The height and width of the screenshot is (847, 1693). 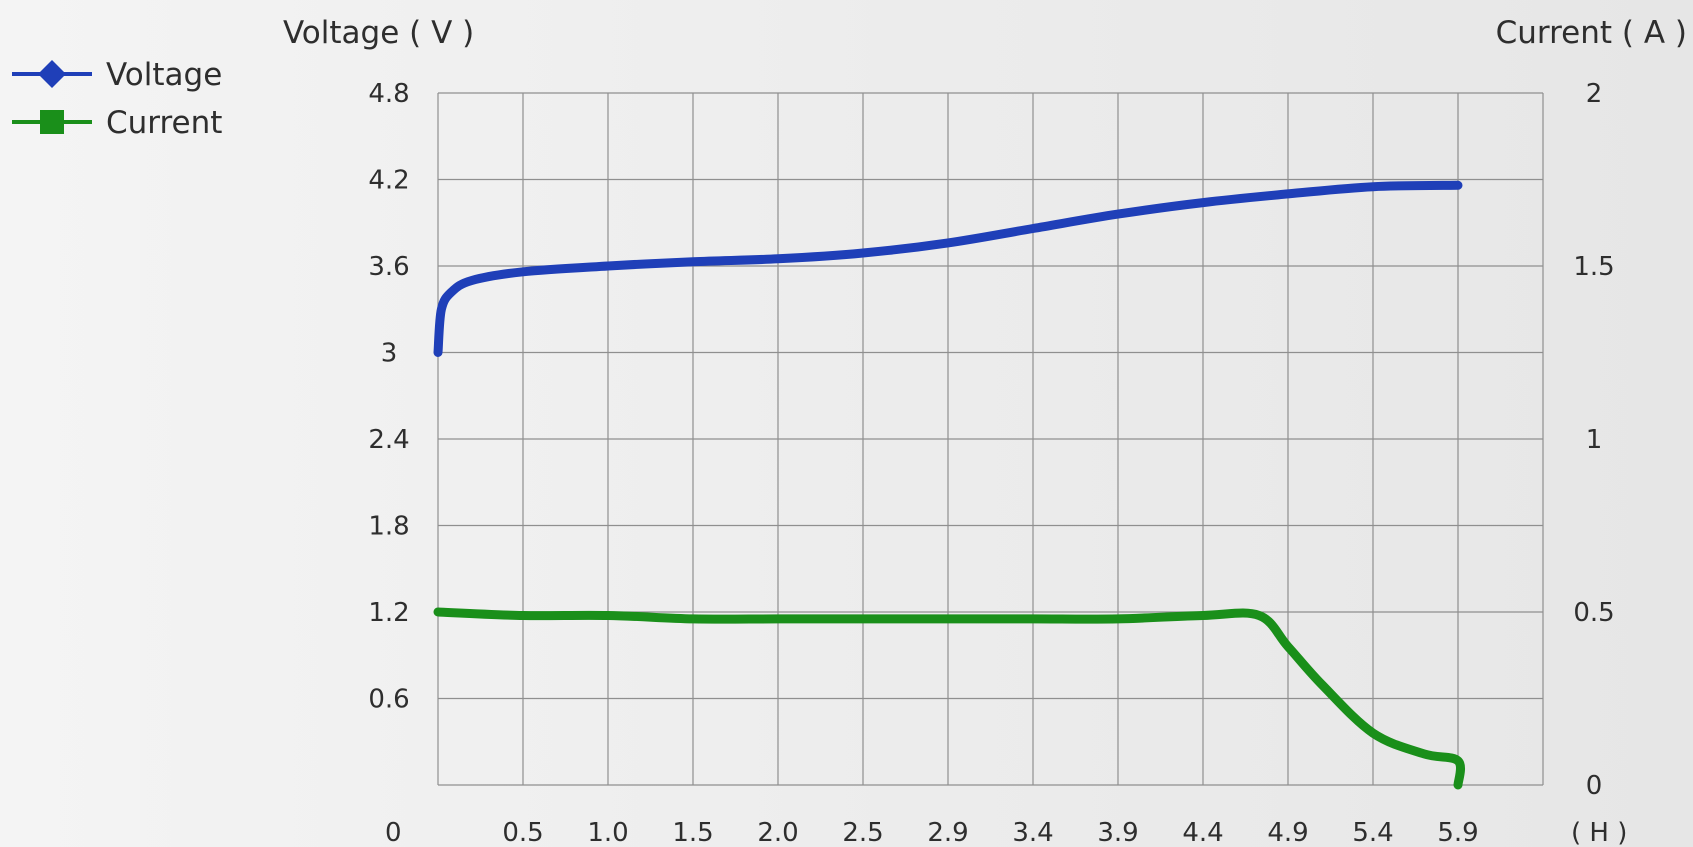 I want to click on x-tick-label: 4.4, so click(x=1202, y=832).